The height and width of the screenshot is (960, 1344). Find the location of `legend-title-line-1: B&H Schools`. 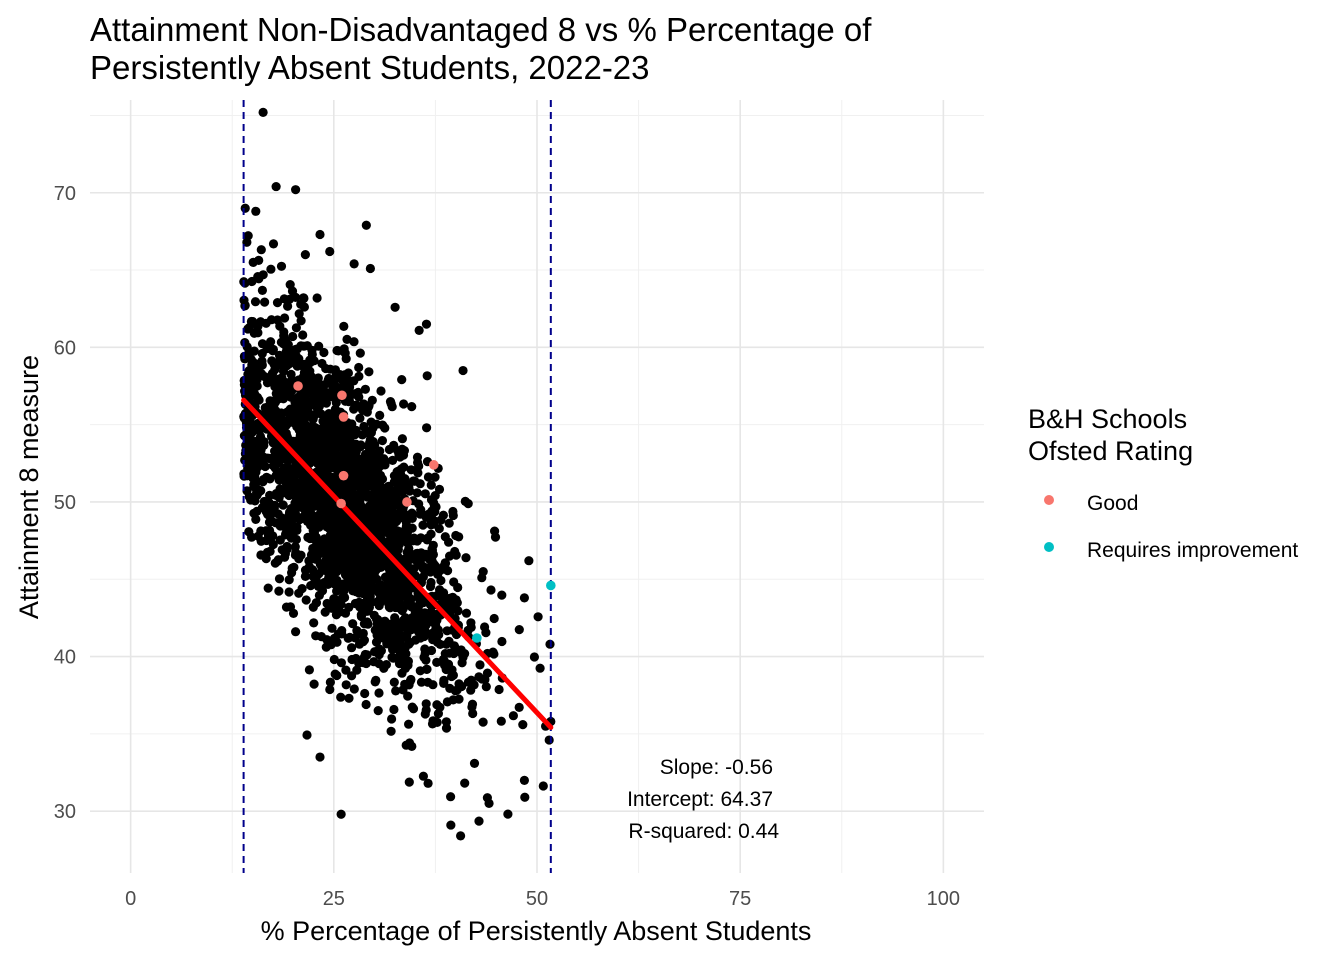

legend-title-line-1: B&H Schools is located at coordinates (1107, 419).